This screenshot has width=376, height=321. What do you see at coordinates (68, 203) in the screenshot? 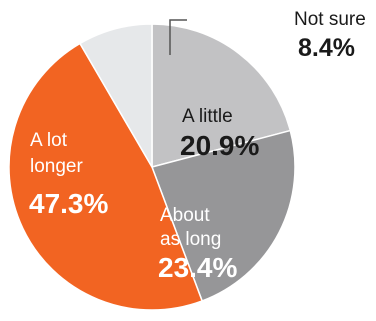
I see `slice-value-a-lot-longer: 47.3%` at bounding box center [68, 203].